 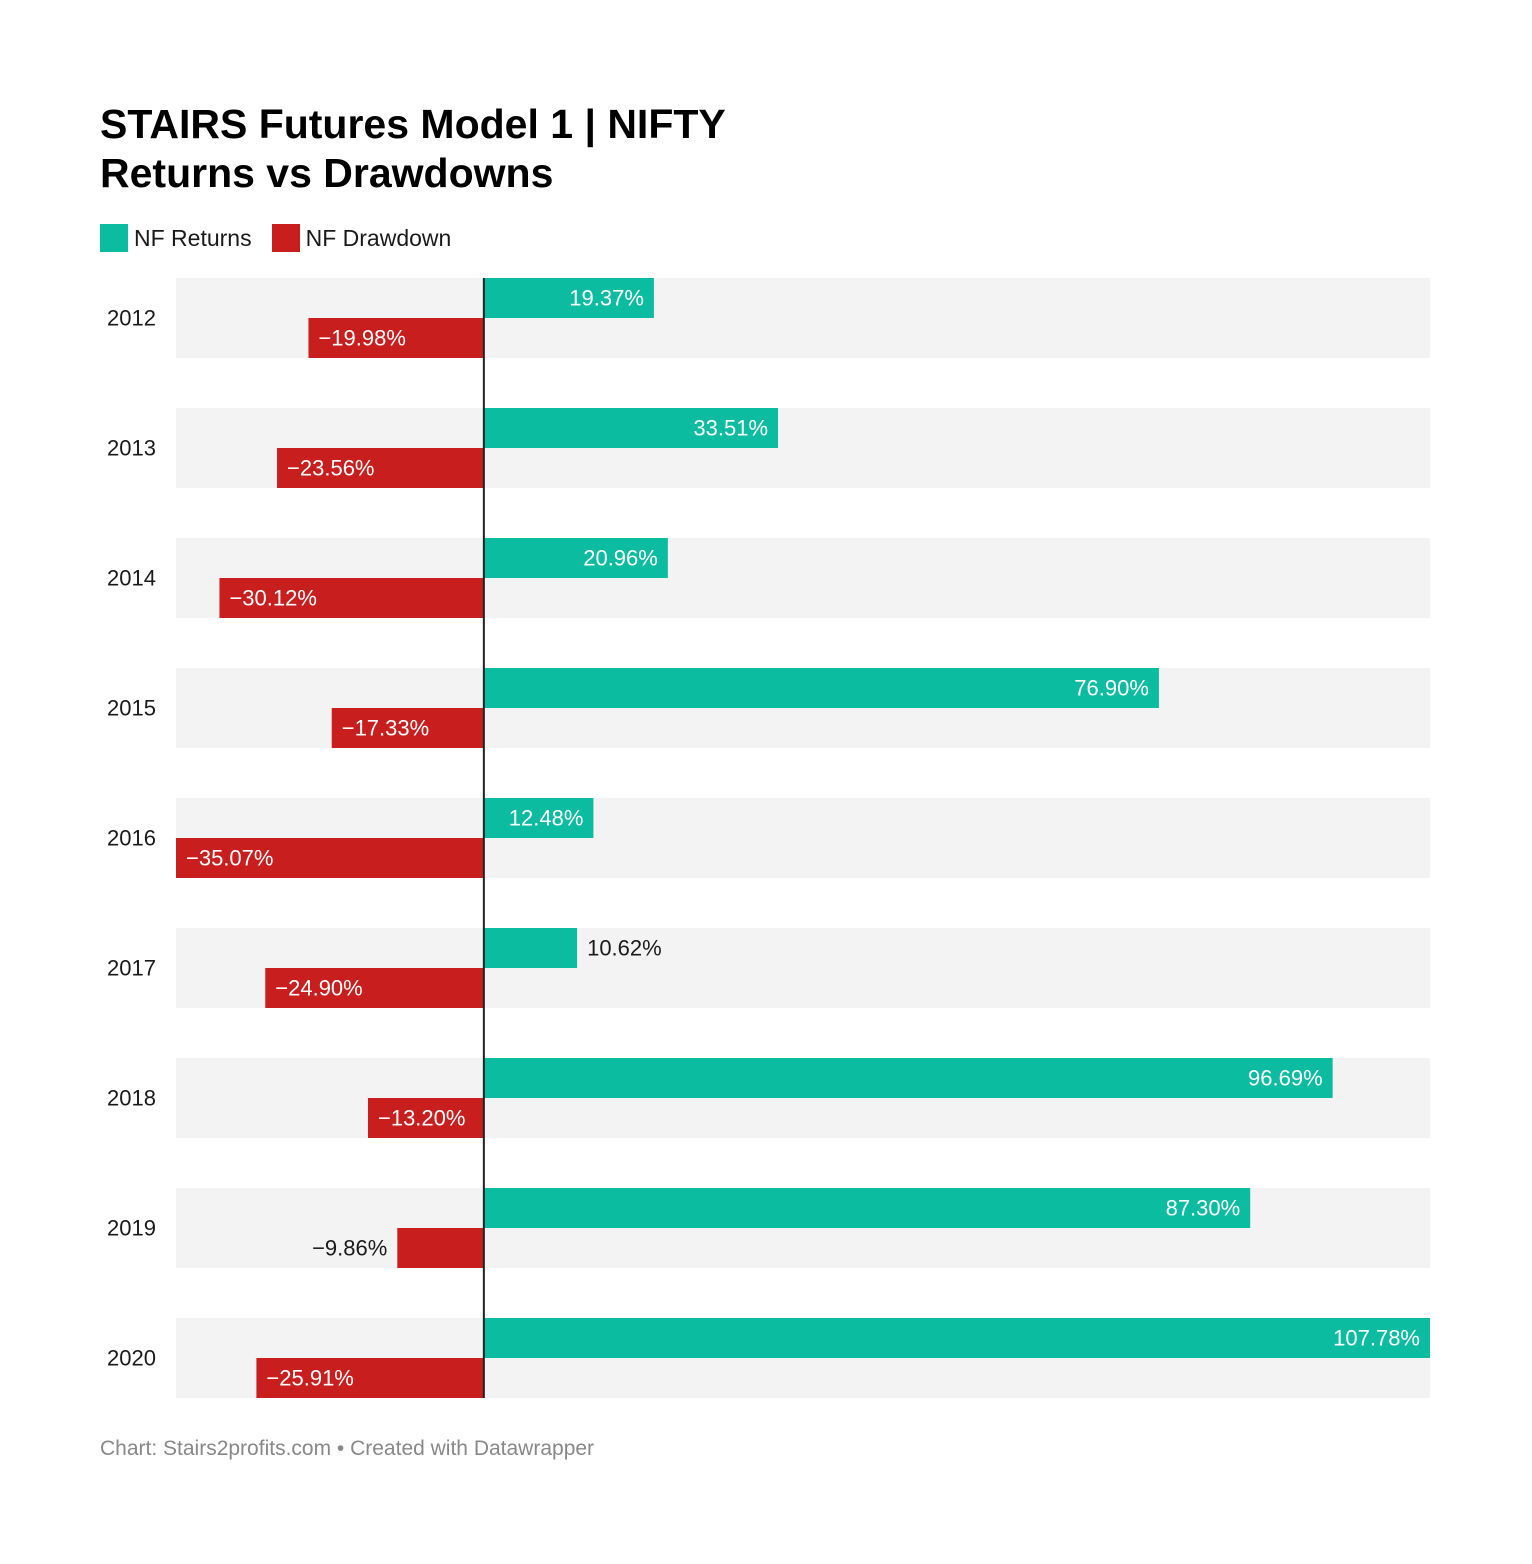 I want to click on drawdown-value-label: −35.07%, so click(x=229, y=858).